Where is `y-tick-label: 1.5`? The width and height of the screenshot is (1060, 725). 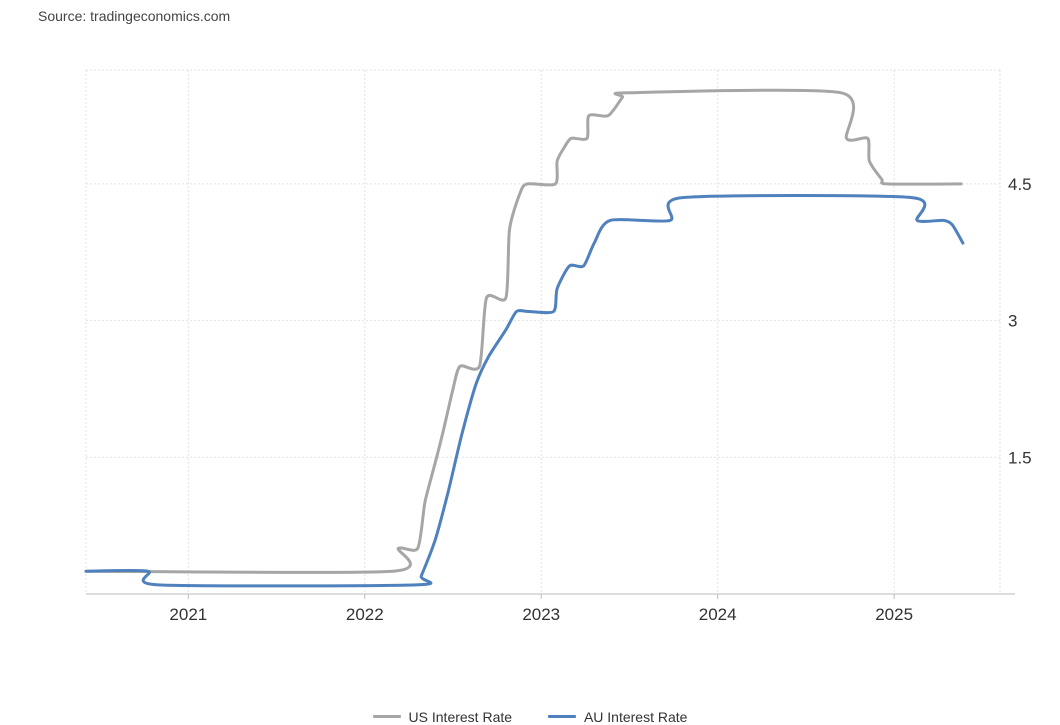 y-tick-label: 1.5 is located at coordinates (1020, 457).